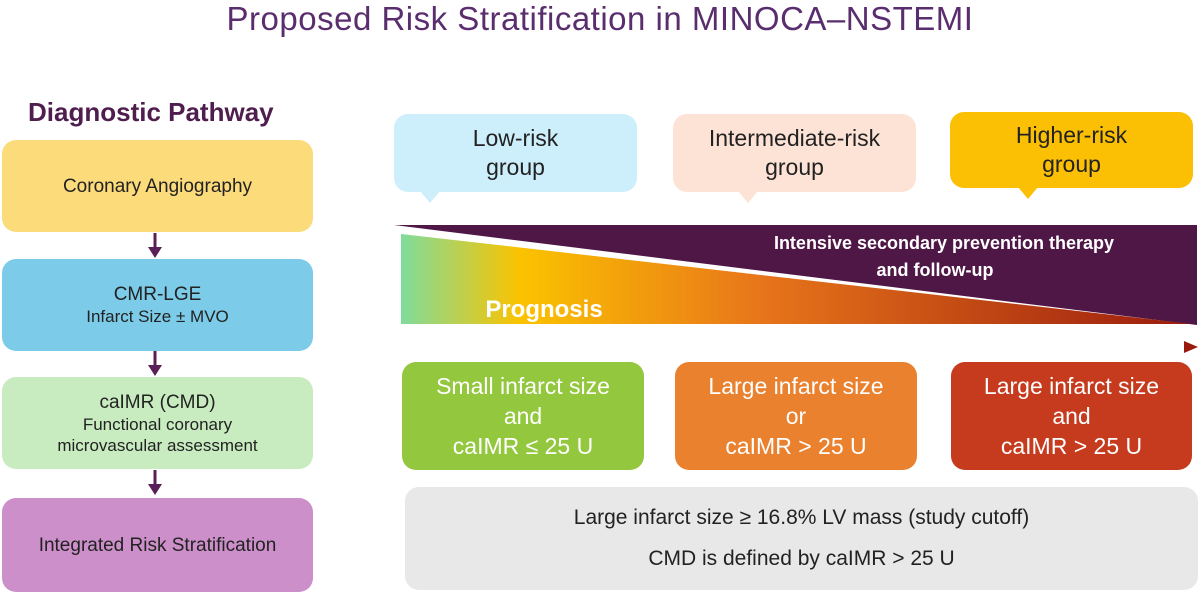 This screenshot has height=592, width=1200. Describe the element at coordinates (157, 316) in the screenshot. I see `step-sublabel: Infarct Size ± MVO` at that location.